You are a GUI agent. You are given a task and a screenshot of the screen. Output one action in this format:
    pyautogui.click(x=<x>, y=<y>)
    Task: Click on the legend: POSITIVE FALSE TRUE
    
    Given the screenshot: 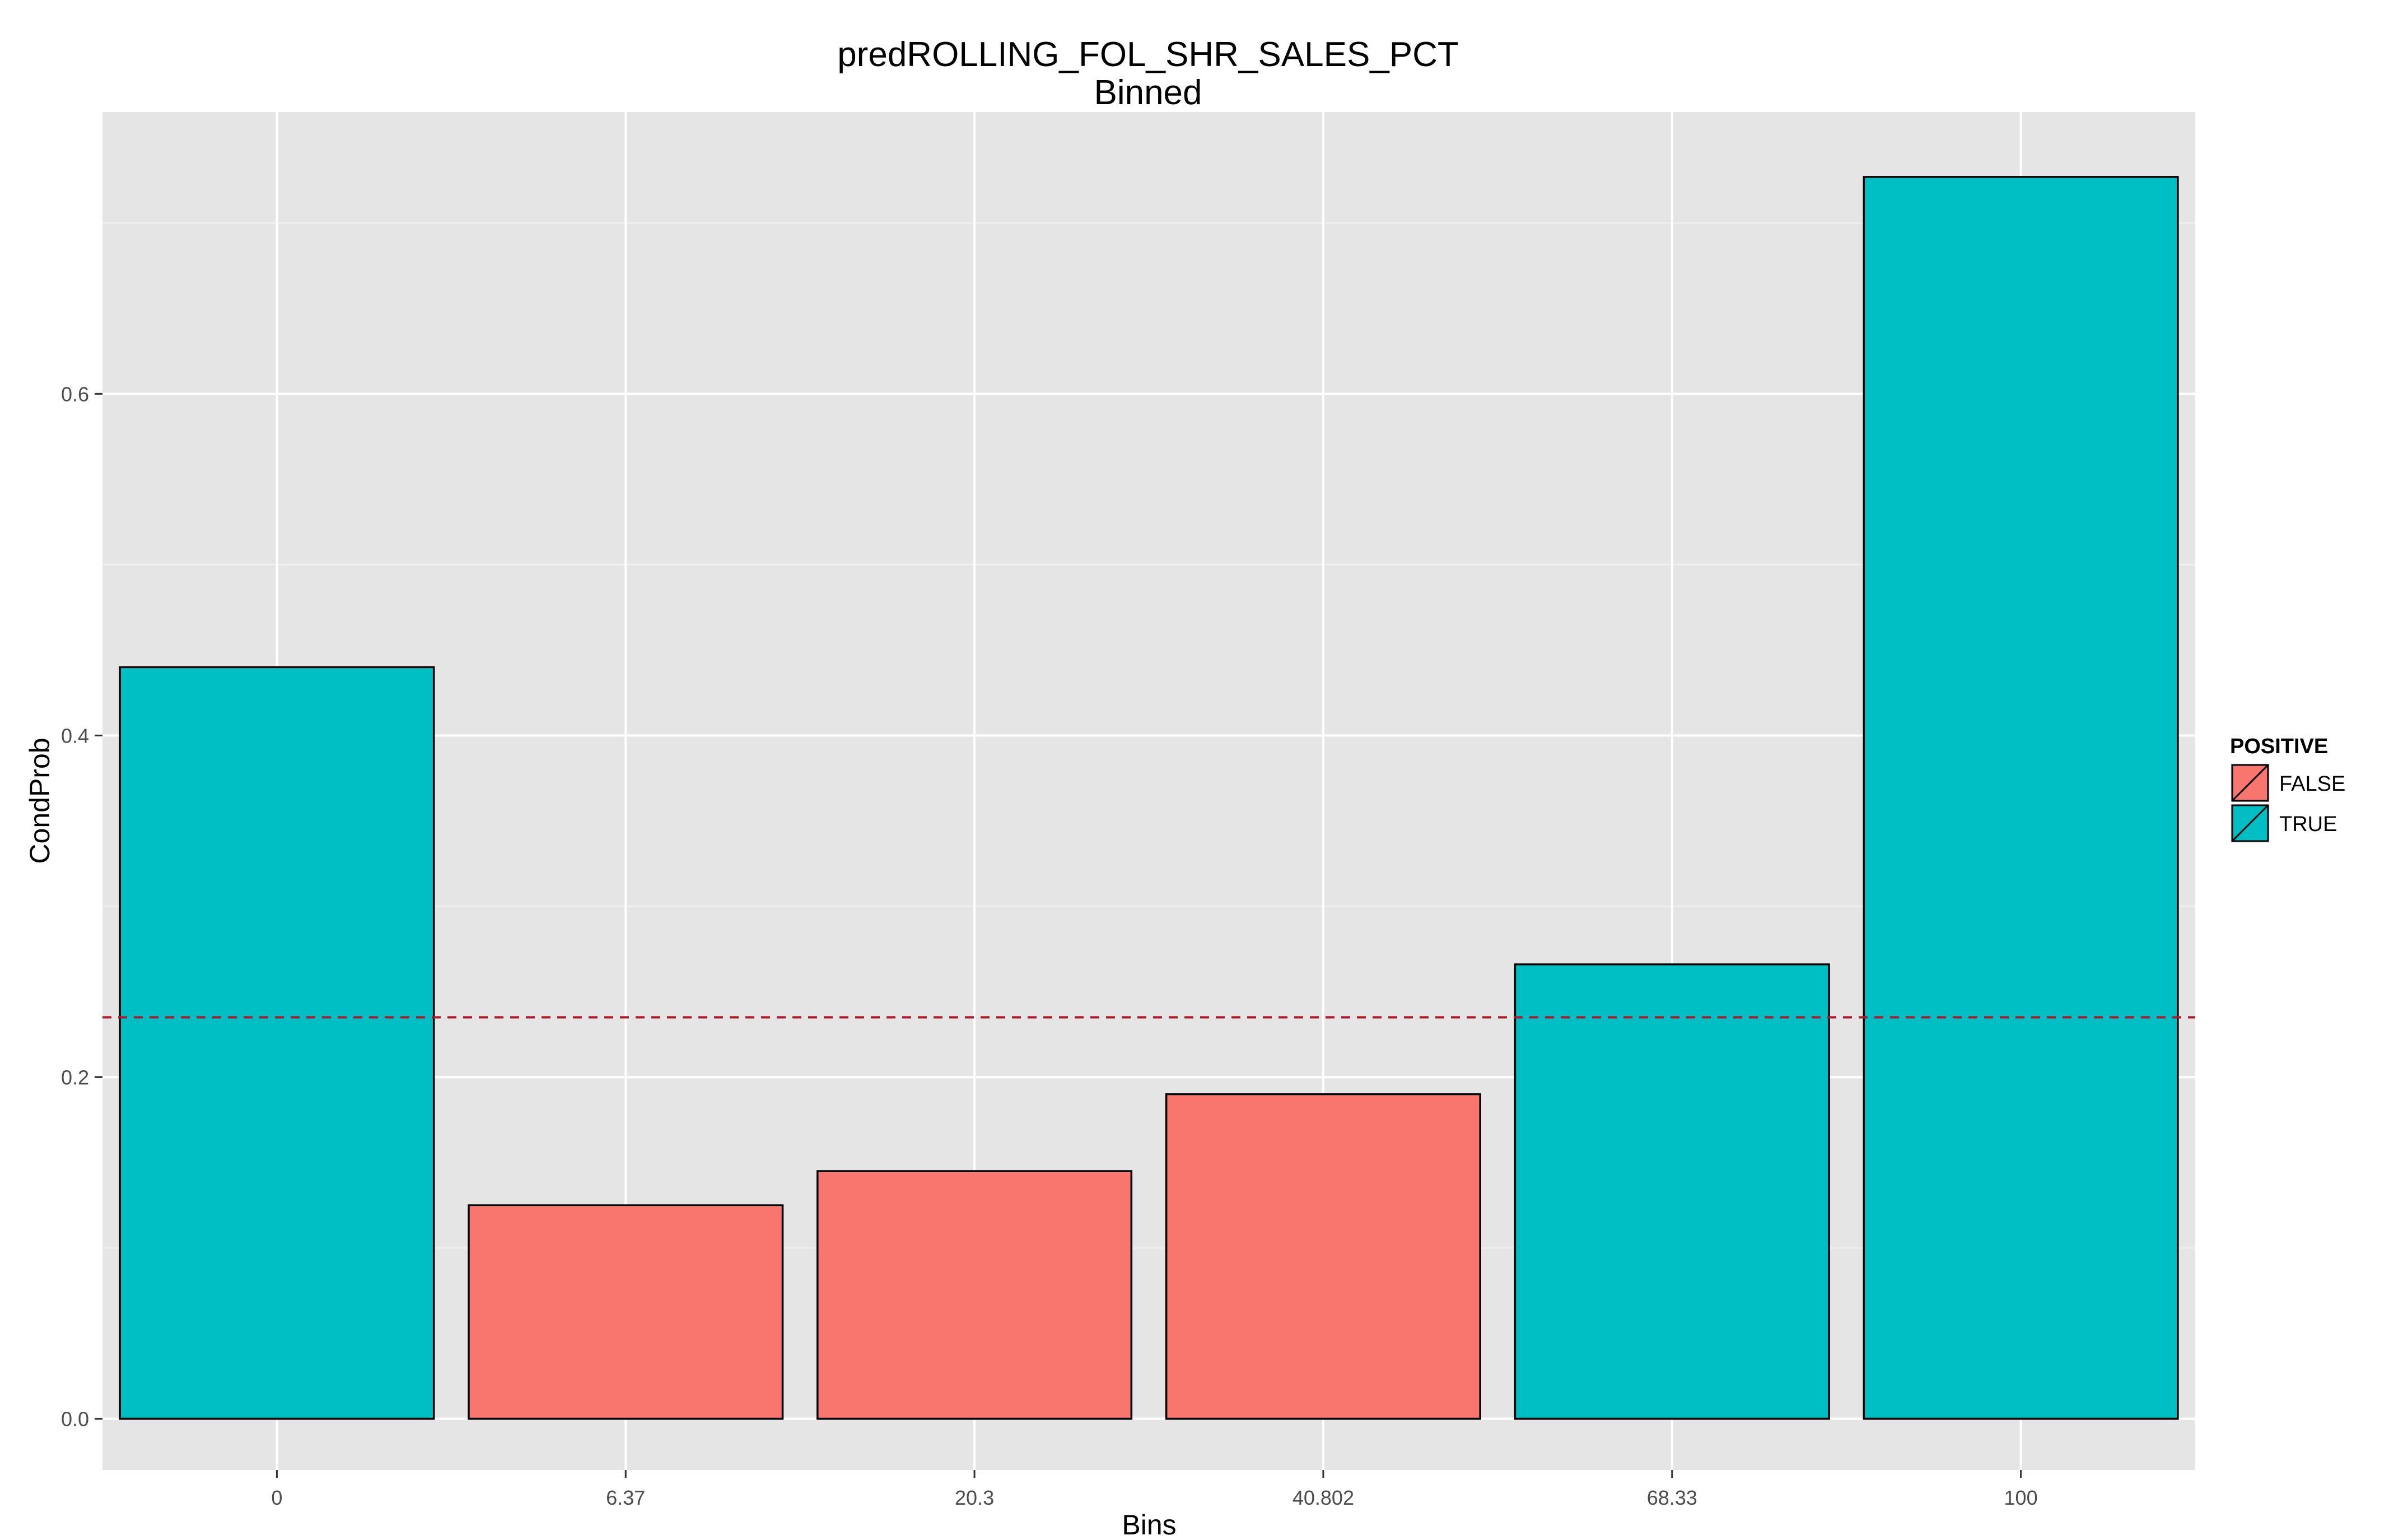 What is the action you would take?
    pyautogui.click(x=2287, y=790)
    